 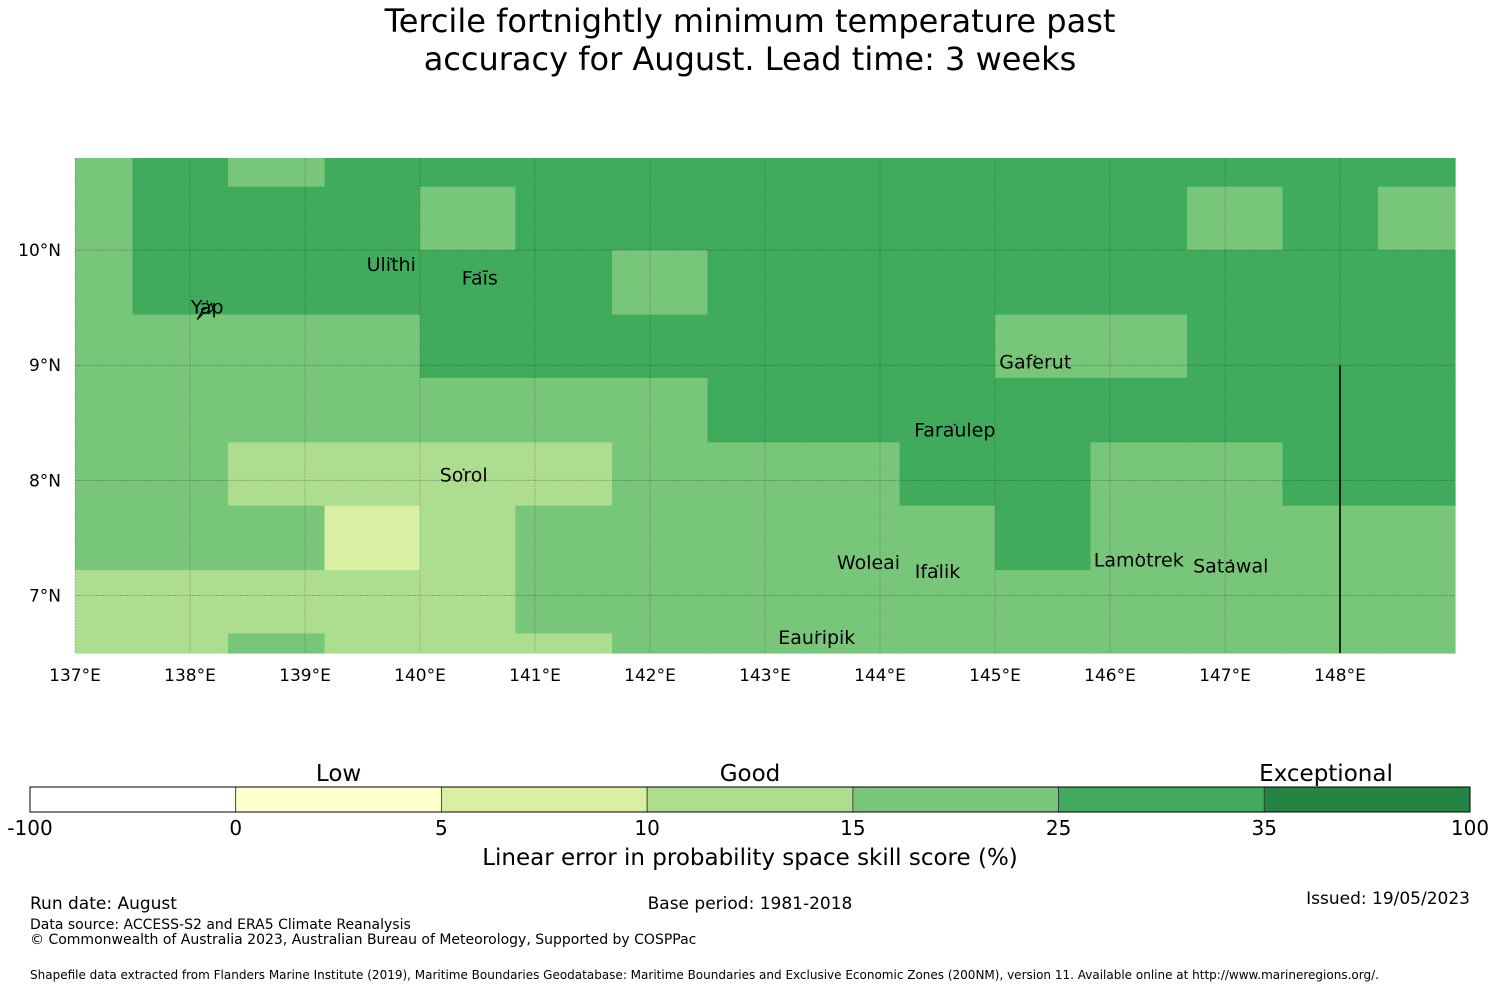 I want to click on longitude-tick-label: 142°E, so click(x=650, y=676).